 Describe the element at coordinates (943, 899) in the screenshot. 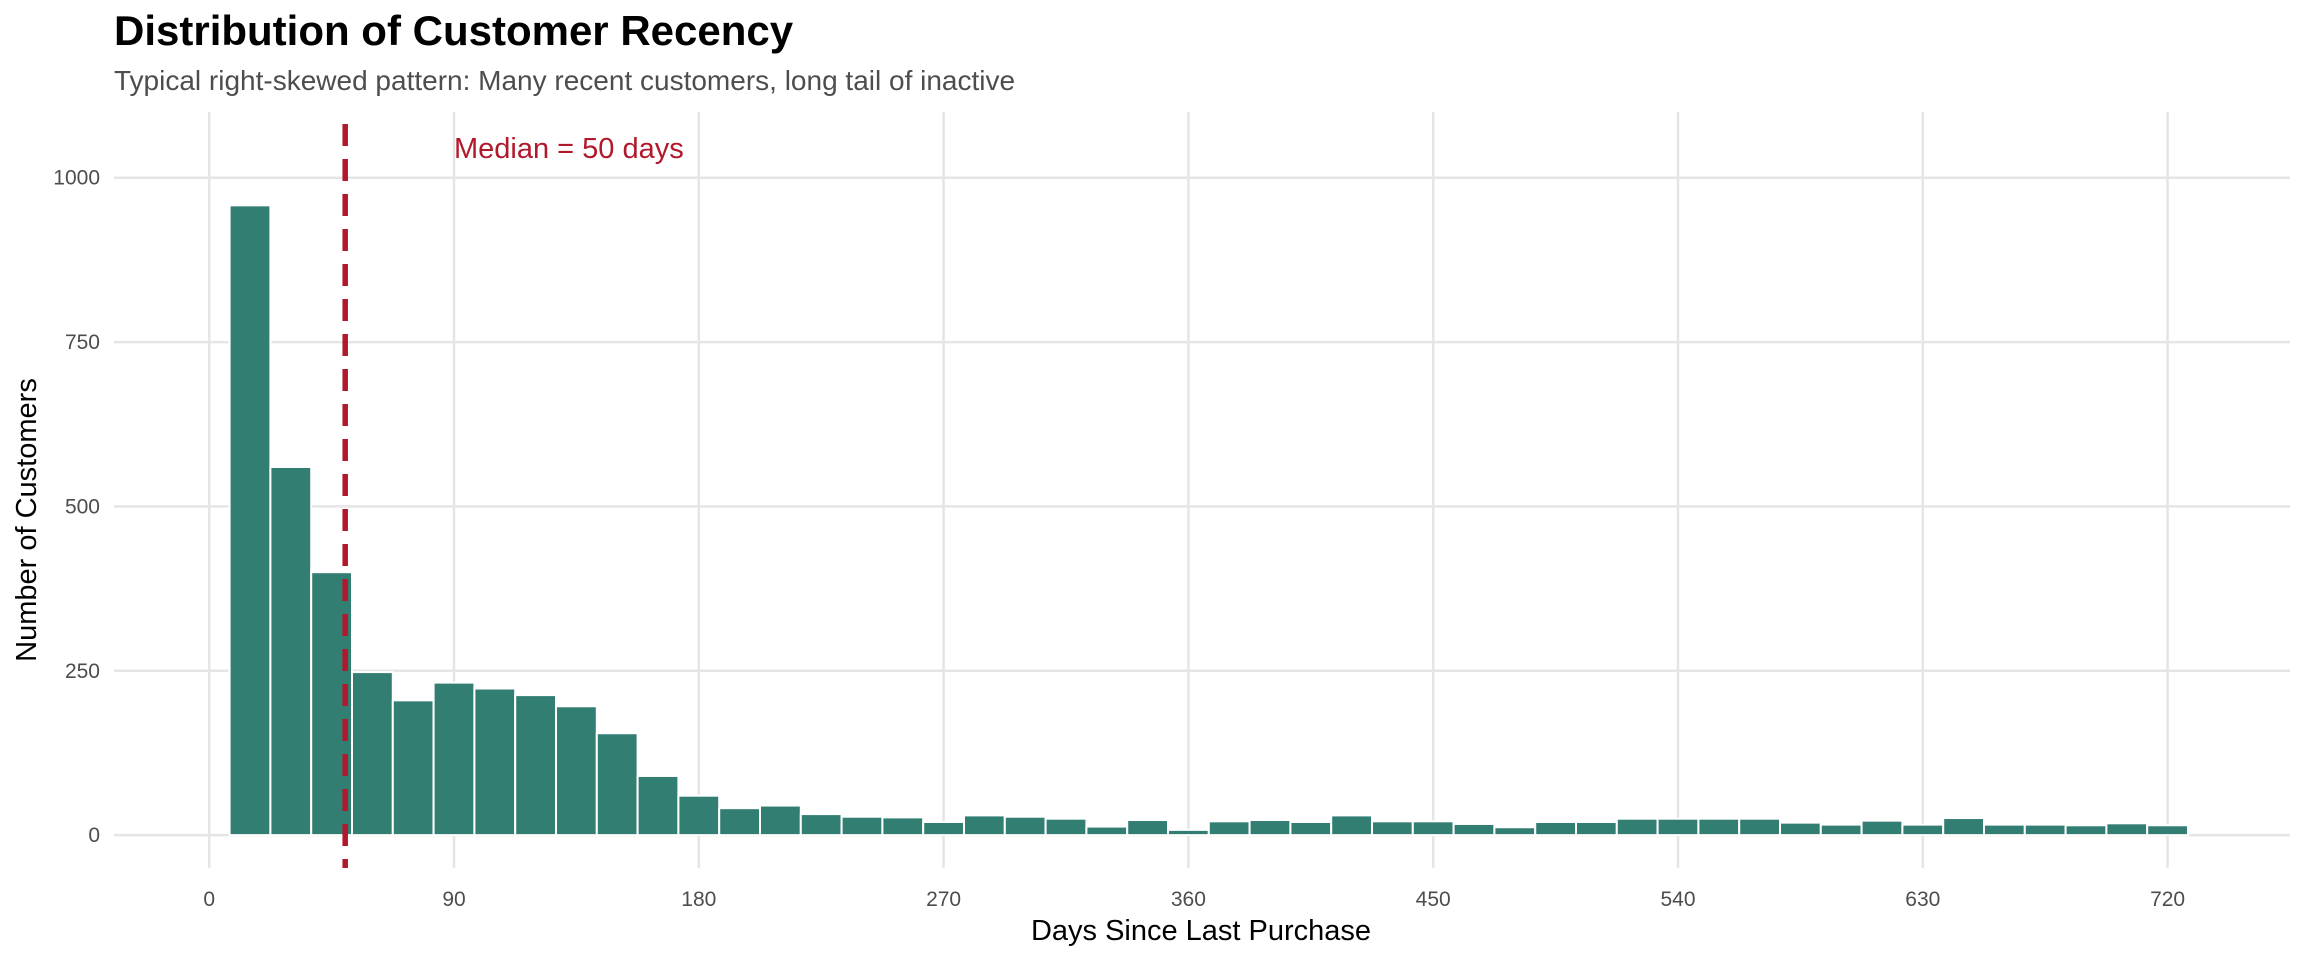

I see `x-tick-label: 270` at that location.